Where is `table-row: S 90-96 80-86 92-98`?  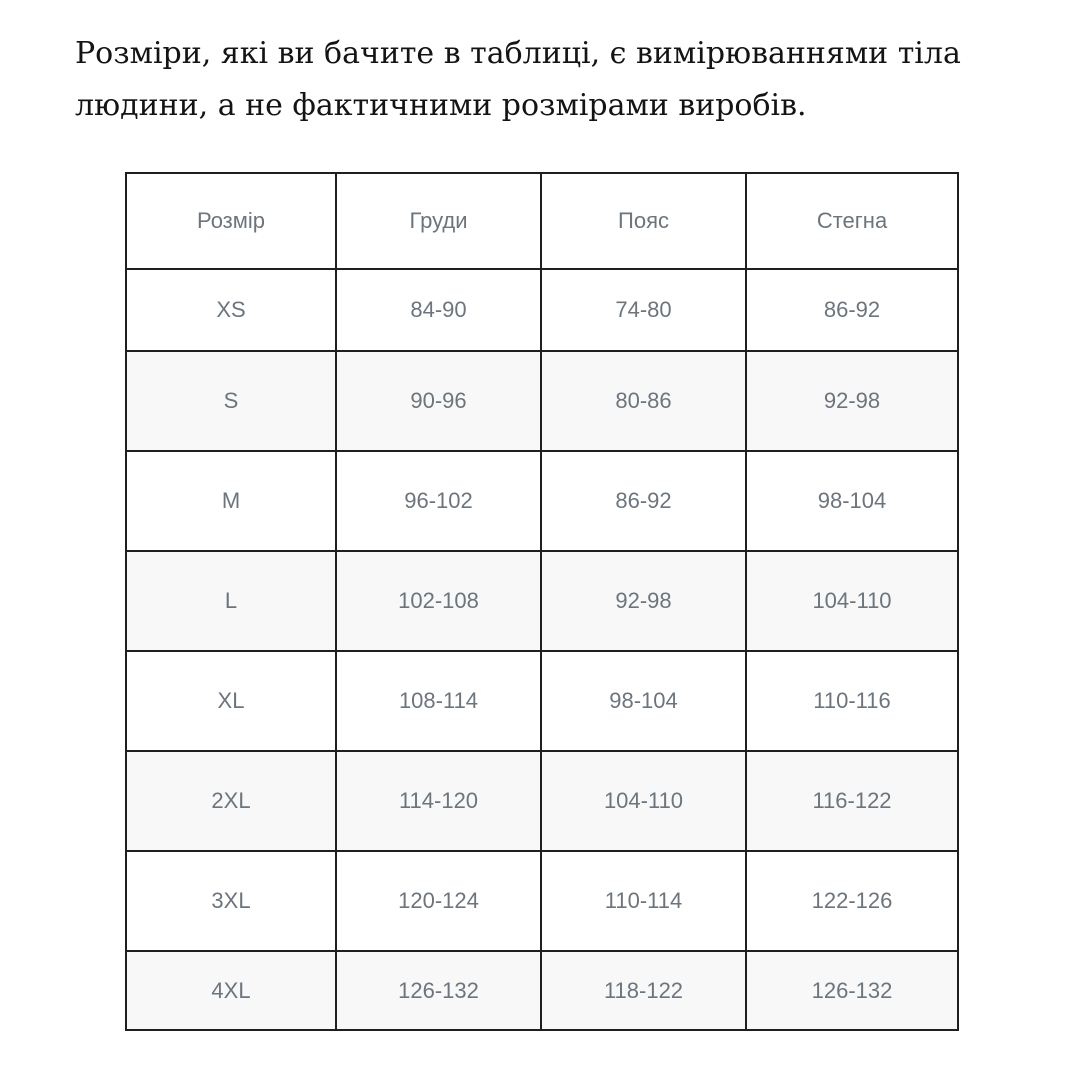 table-row: S 90-96 80-86 92-98 is located at coordinates (542, 401).